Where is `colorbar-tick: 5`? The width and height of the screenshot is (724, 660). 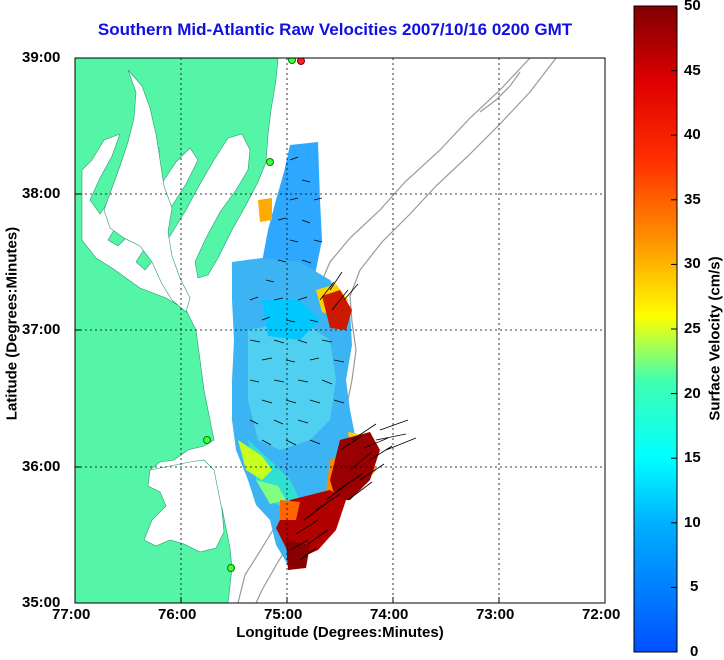 colorbar-tick: 5 is located at coordinates (694, 586).